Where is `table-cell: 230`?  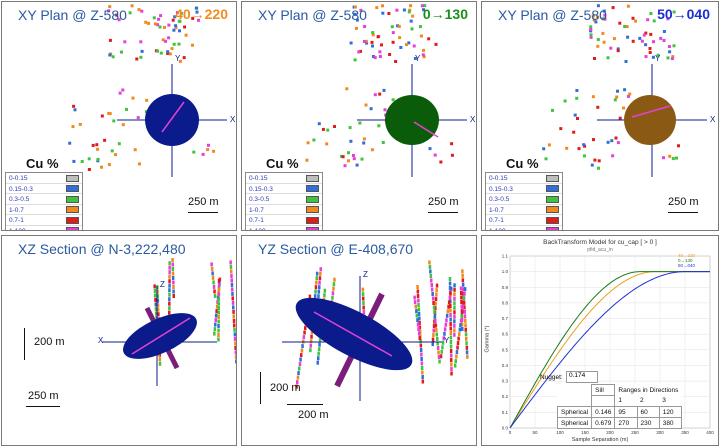 table-cell: 230 is located at coordinates (648, 423).